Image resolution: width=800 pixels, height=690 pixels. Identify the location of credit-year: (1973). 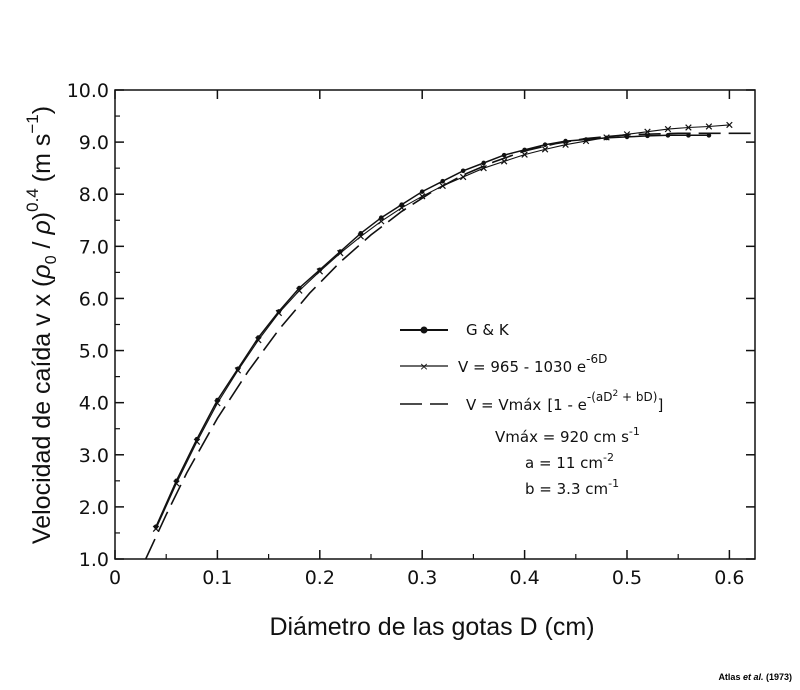
(777, 677).